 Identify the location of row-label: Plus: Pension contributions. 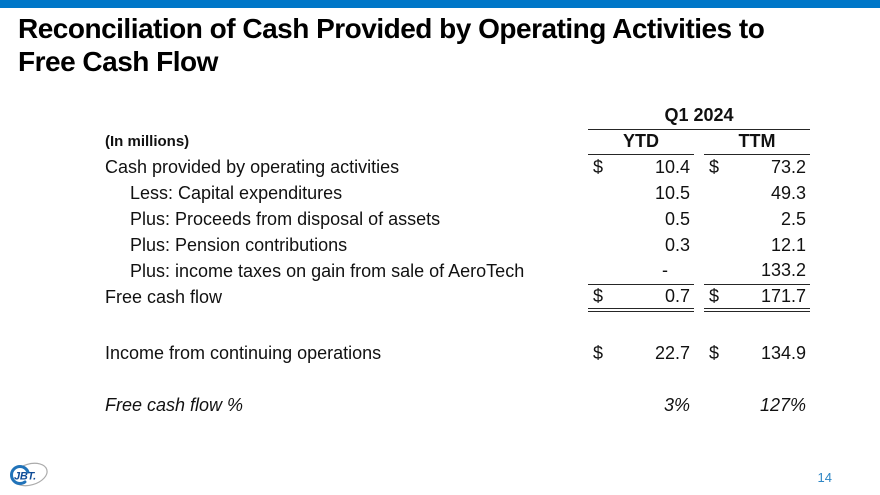
(239, 244).